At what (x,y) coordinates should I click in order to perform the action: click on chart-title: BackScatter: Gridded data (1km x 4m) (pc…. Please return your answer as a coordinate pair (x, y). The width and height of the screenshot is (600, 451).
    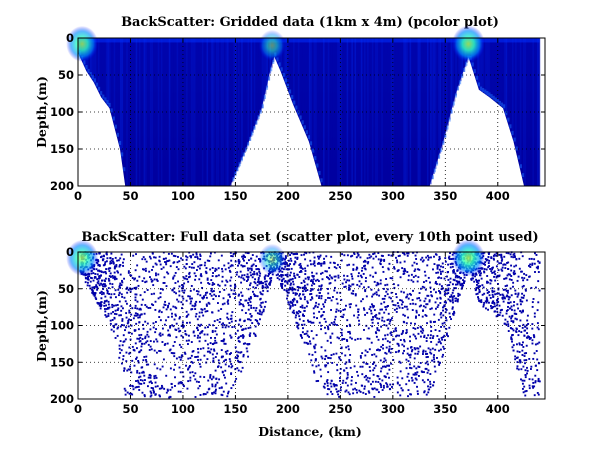
    Looking at the image, I should click on (310, 22).